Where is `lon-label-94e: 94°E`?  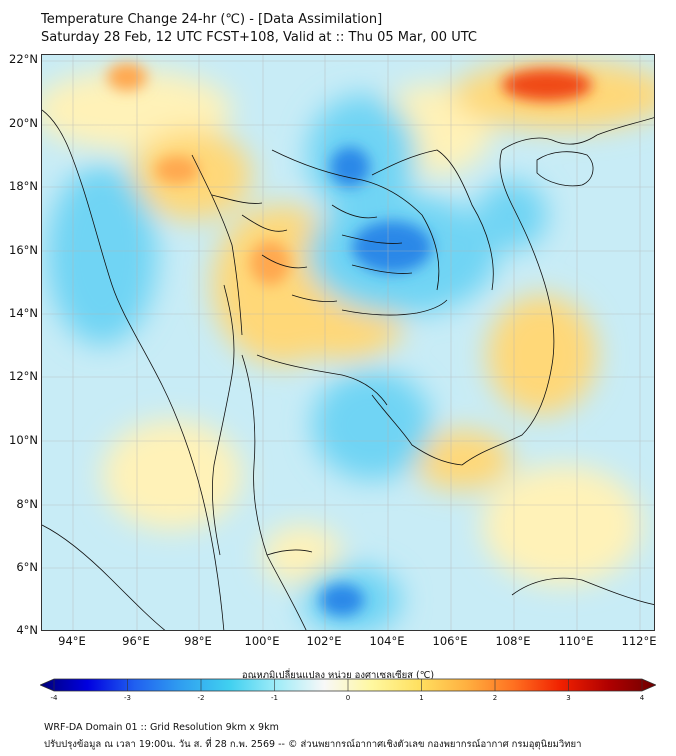
lon-label-94e: 94°E is located at coordinates (72, 641).